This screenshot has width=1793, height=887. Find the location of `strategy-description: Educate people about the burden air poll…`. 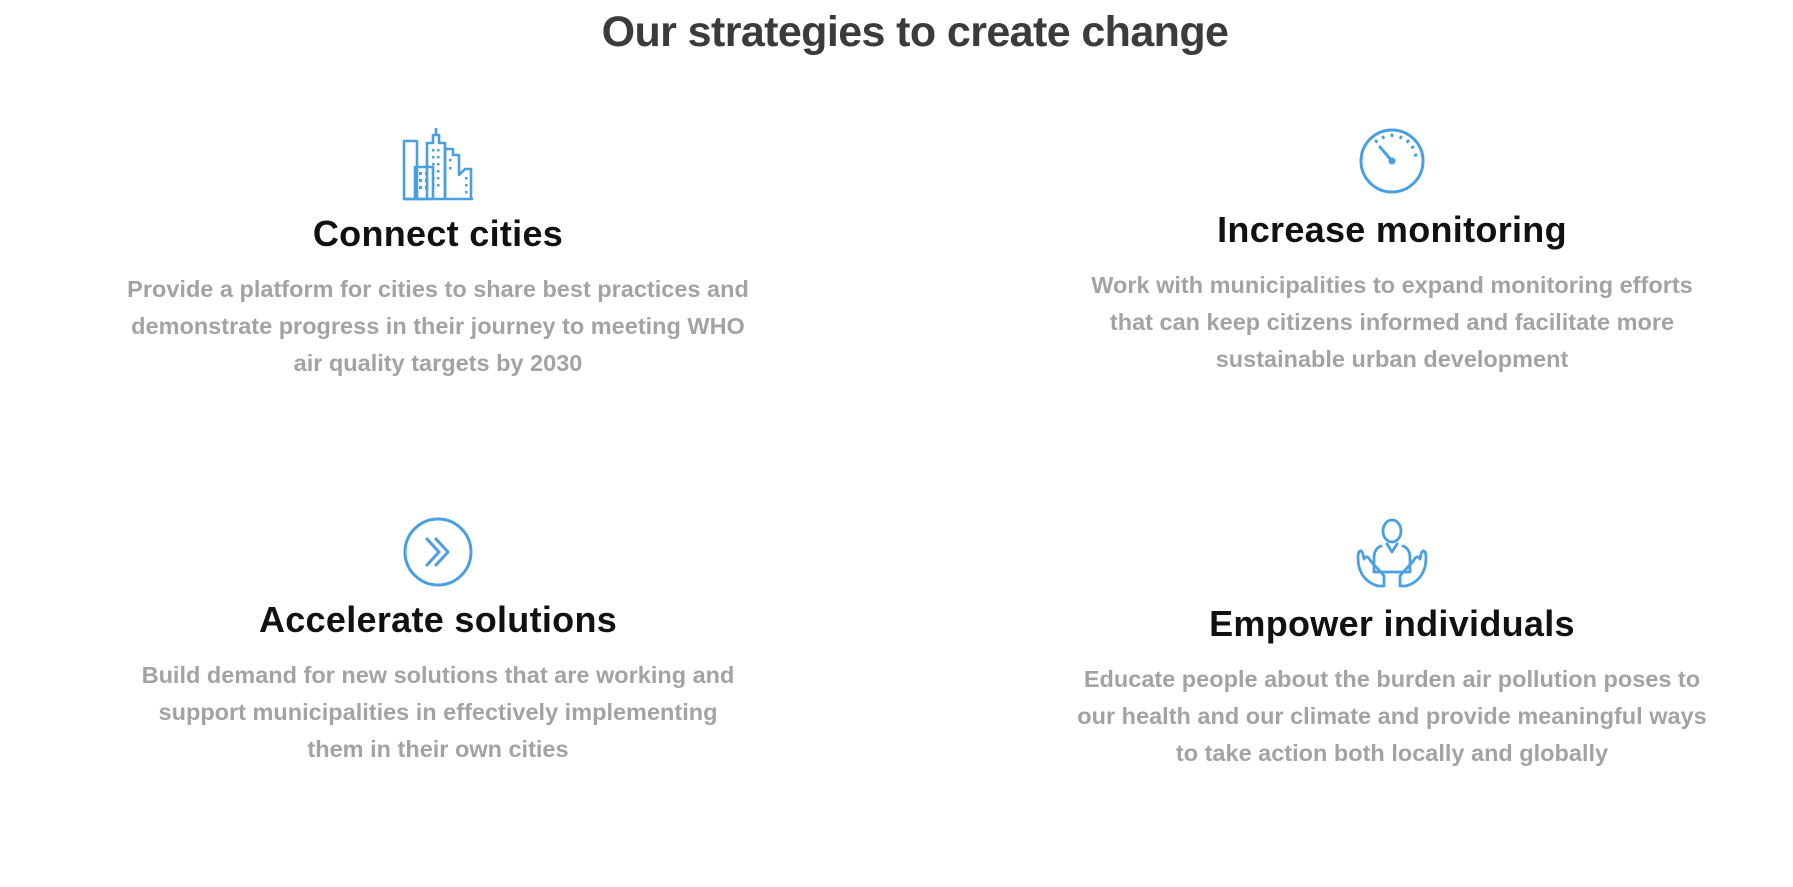

strategy-description: Educate people about the burden air poll… is located at coordinates (1392, 716).